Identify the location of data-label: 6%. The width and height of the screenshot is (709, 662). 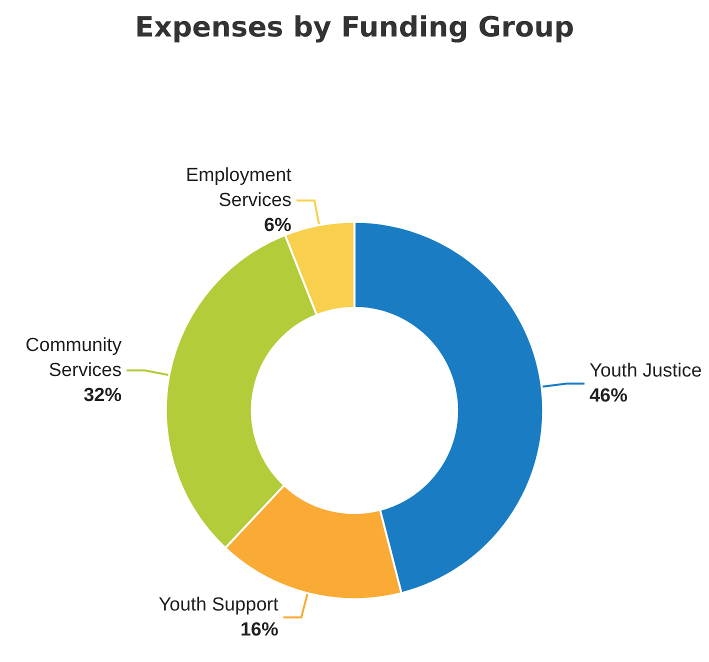
(278, 225).